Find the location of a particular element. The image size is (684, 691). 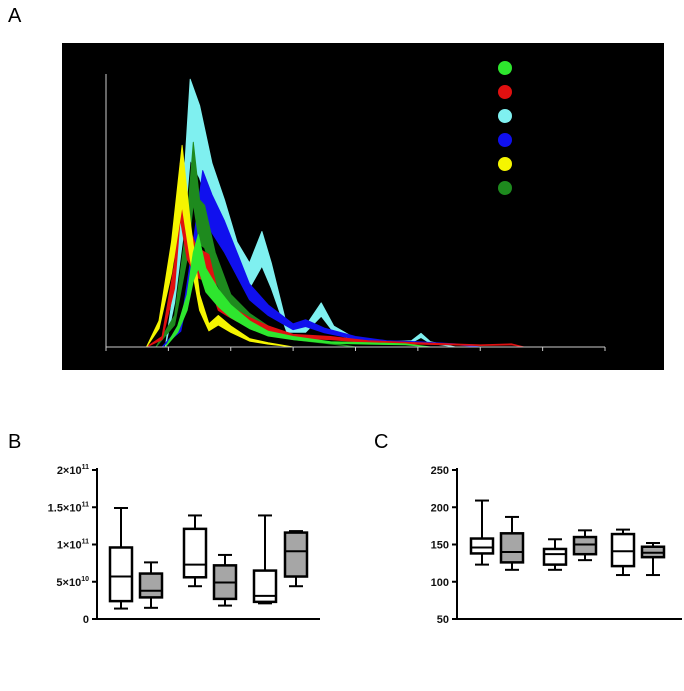

y-tick-base: 1×10 is located at coordinates (69, 546).